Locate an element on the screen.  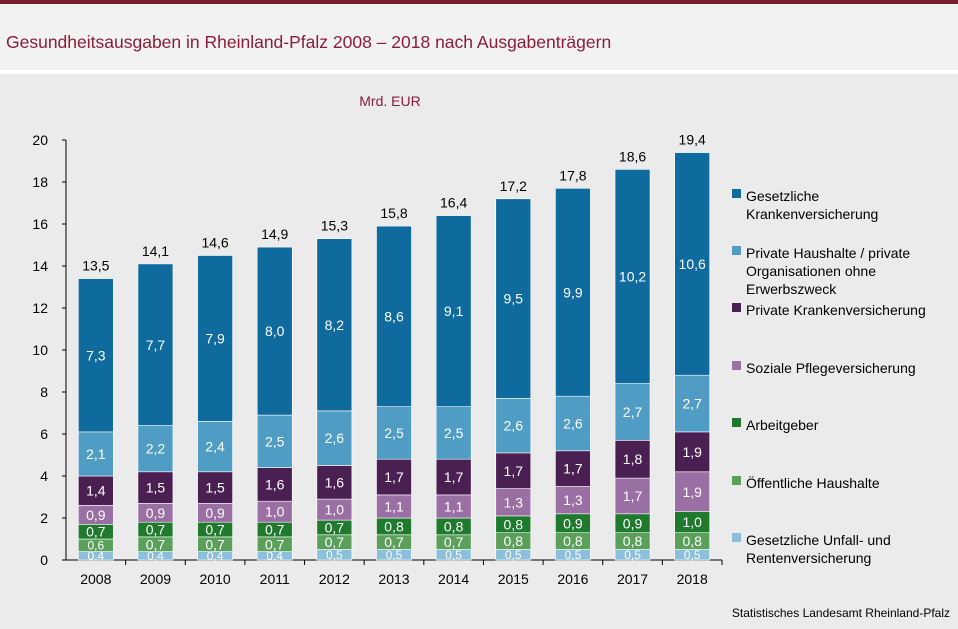
y-tick-label: 14 is located at coordinates (40, 266).